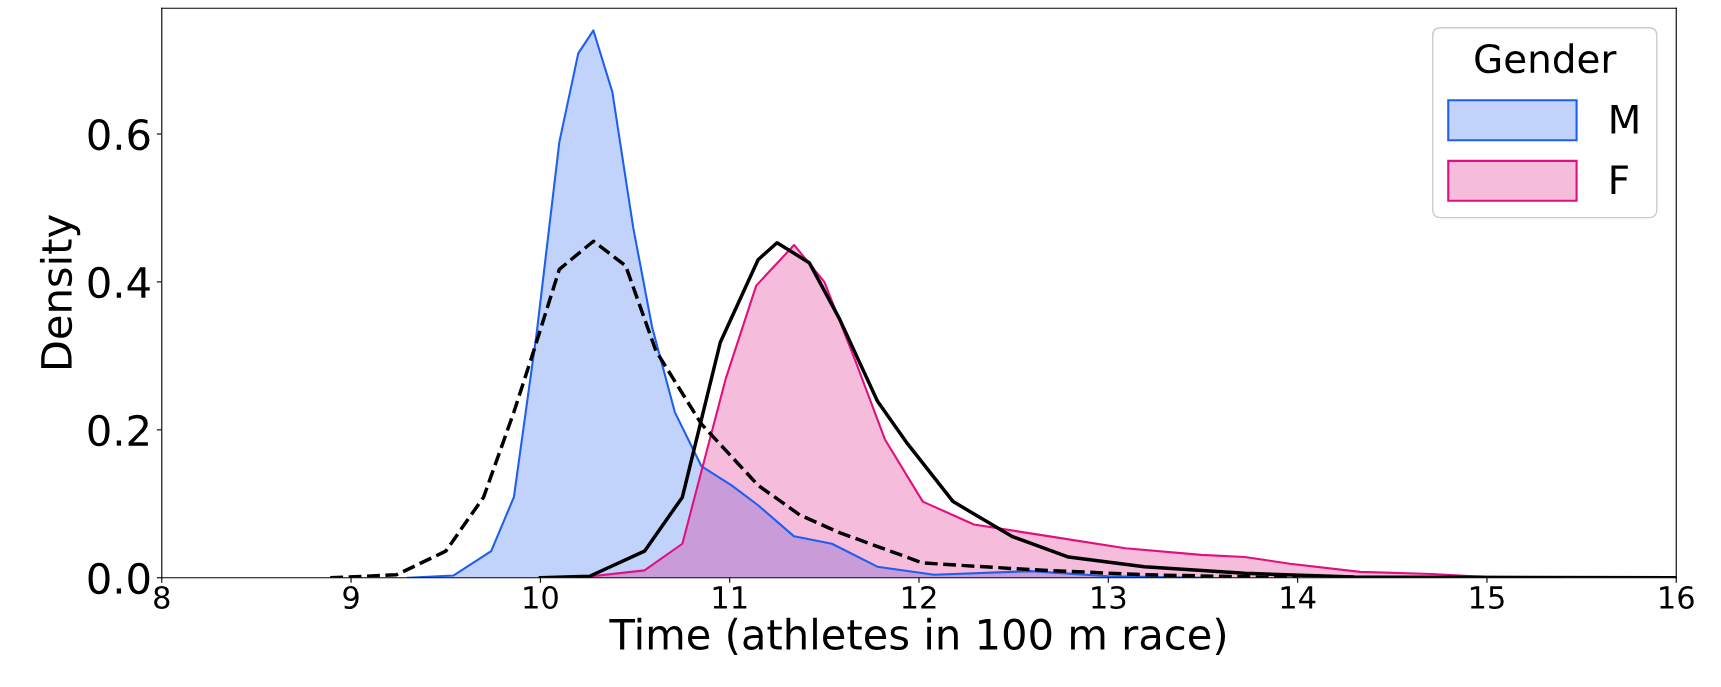  I want to click on y-tick-label: 0.4, so click(119, 282).